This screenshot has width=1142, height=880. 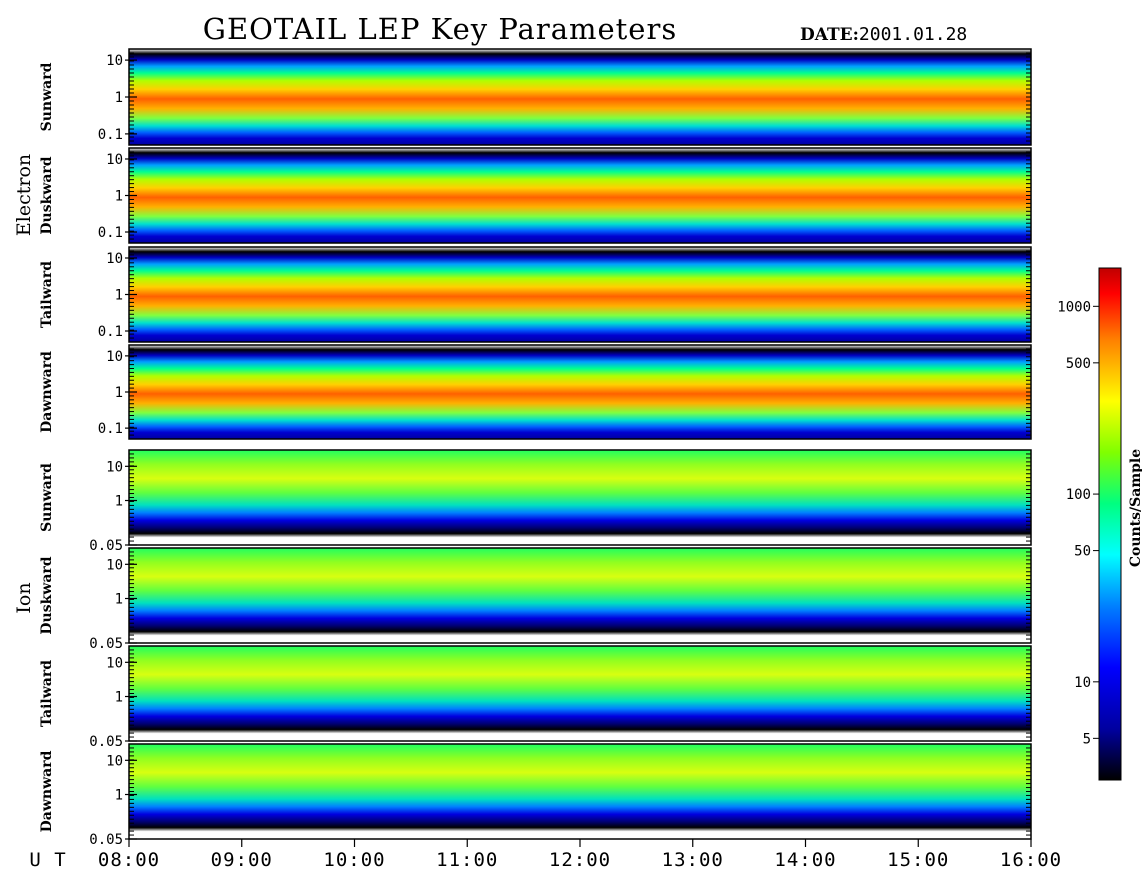 What do you see at coordinates (829, 35) in the screenshot?
I see `date-label: DATE:` at bounding box center [829, 35].